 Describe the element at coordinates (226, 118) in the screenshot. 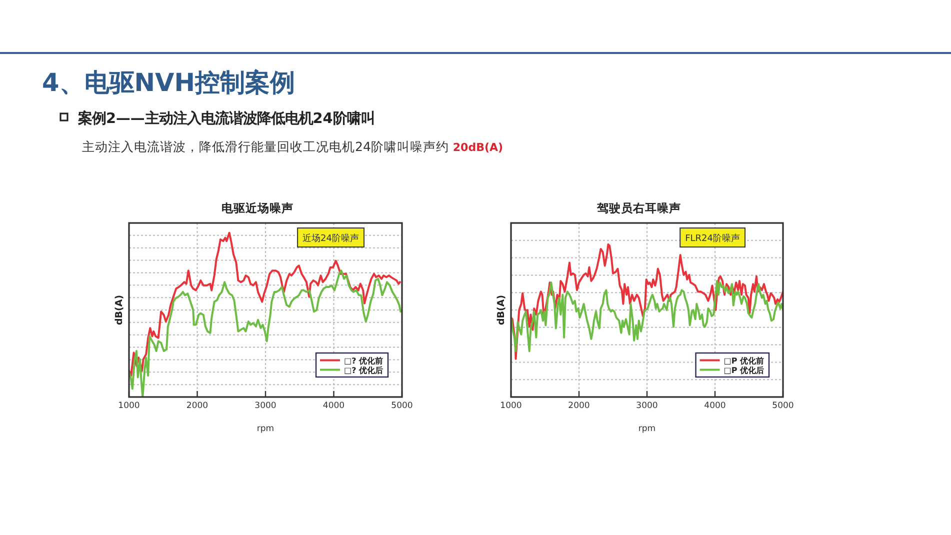

I see `text: 案例2——主动注入电流谐波降低电机24阶啸叫` at that location.